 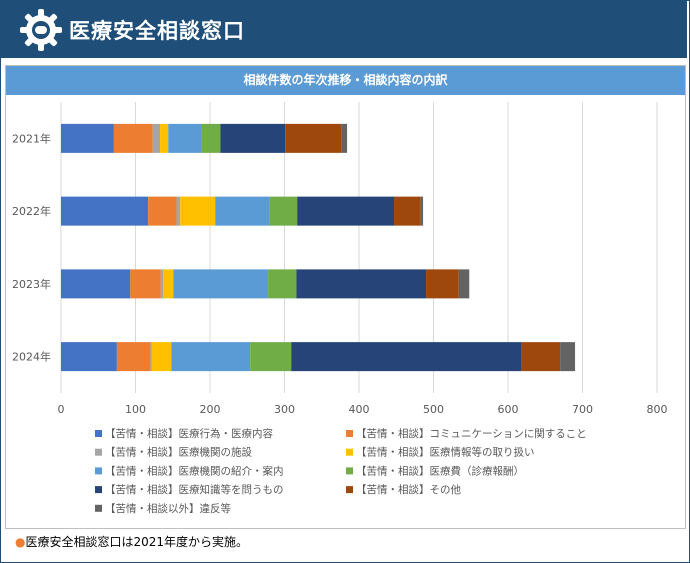 What do you see at coordinates (31, 357) in the screenshot?
I see `y-category-label: 2024年` at bounding box center [31, 357].